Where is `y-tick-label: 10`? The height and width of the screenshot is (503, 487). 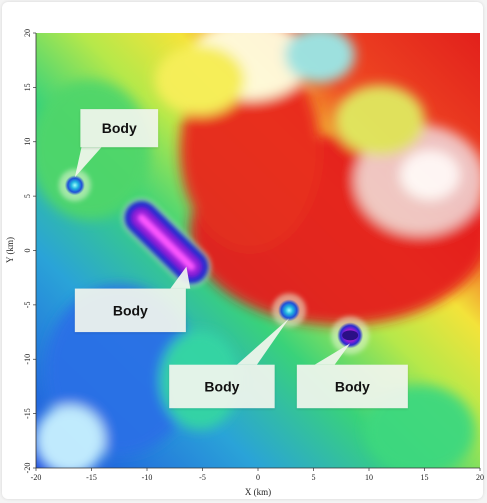 y-tick-label: 10 is located at coordinates (27, 142).